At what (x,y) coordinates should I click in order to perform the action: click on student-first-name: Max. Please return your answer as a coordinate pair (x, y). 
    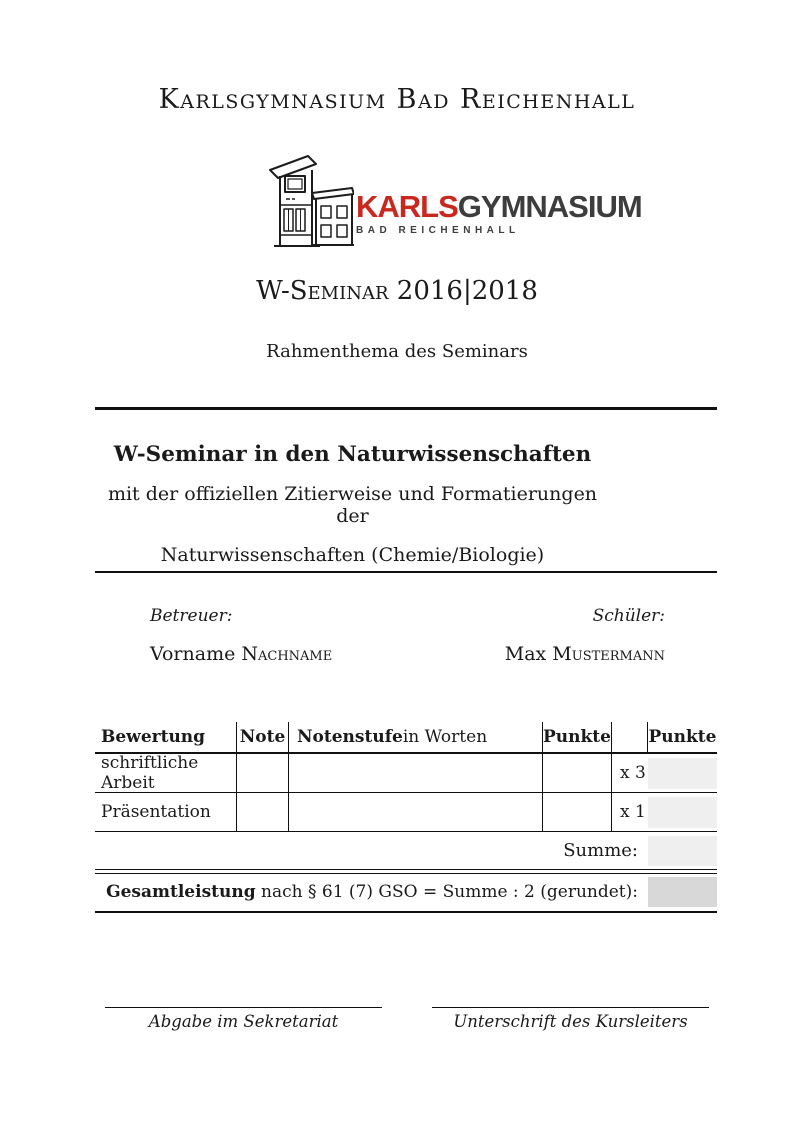
    Looking at the image, I should click on (528, 654).